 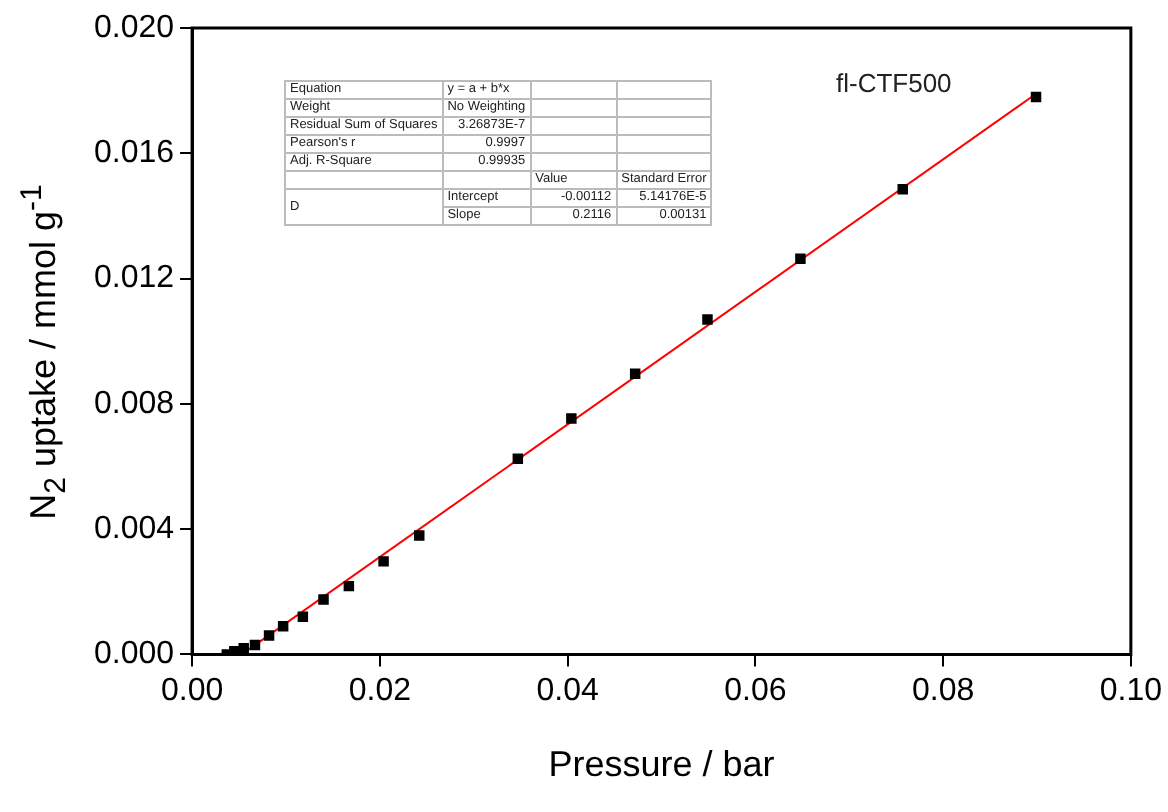 I want to click on y-tick-label: 0.020, so click(x=134, y=27).